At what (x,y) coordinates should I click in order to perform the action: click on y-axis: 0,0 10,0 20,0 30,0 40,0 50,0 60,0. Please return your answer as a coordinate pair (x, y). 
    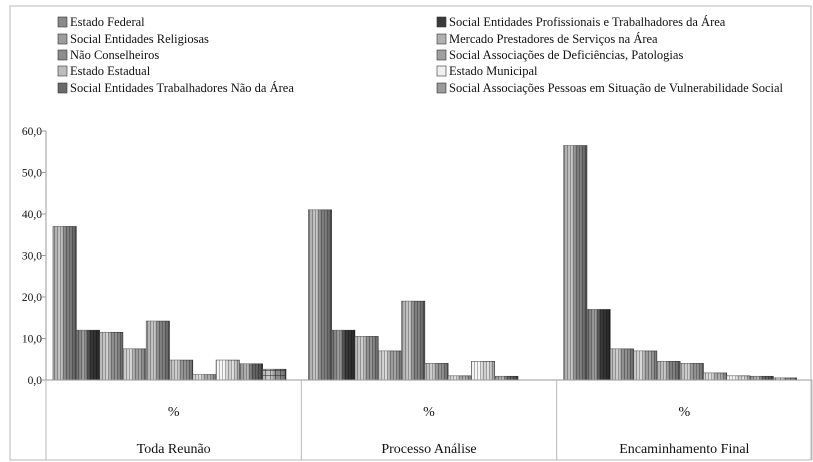
    Looking at the image, I should click on (34, 256).